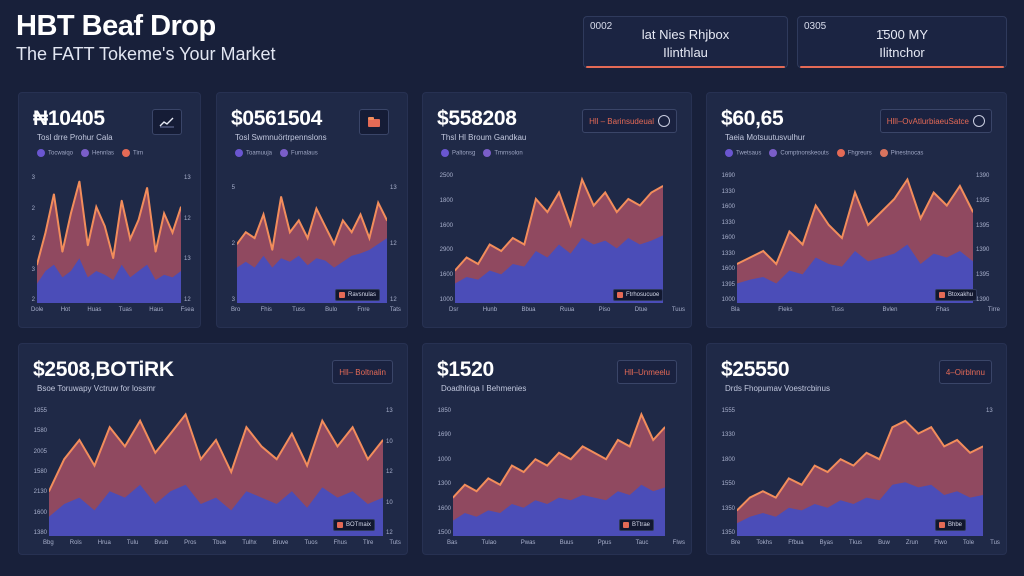 This screenshot has width=1024, height=576. I want to click on y-axis-right: 13, so click(995, 472).